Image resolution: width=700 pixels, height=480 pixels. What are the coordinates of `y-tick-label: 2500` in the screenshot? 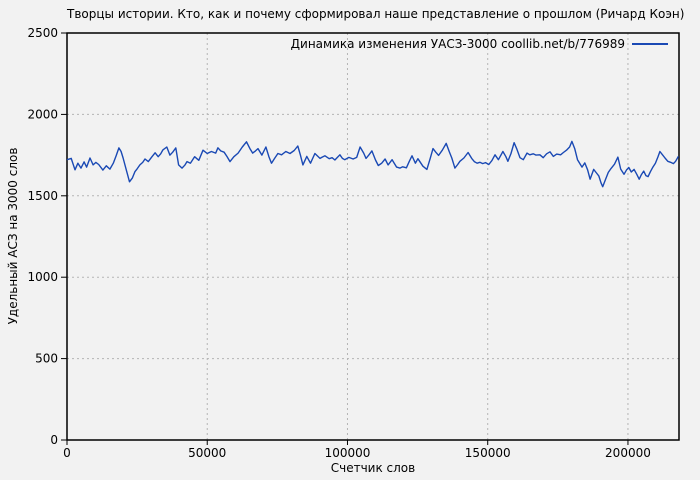 It's located at (42, 33).